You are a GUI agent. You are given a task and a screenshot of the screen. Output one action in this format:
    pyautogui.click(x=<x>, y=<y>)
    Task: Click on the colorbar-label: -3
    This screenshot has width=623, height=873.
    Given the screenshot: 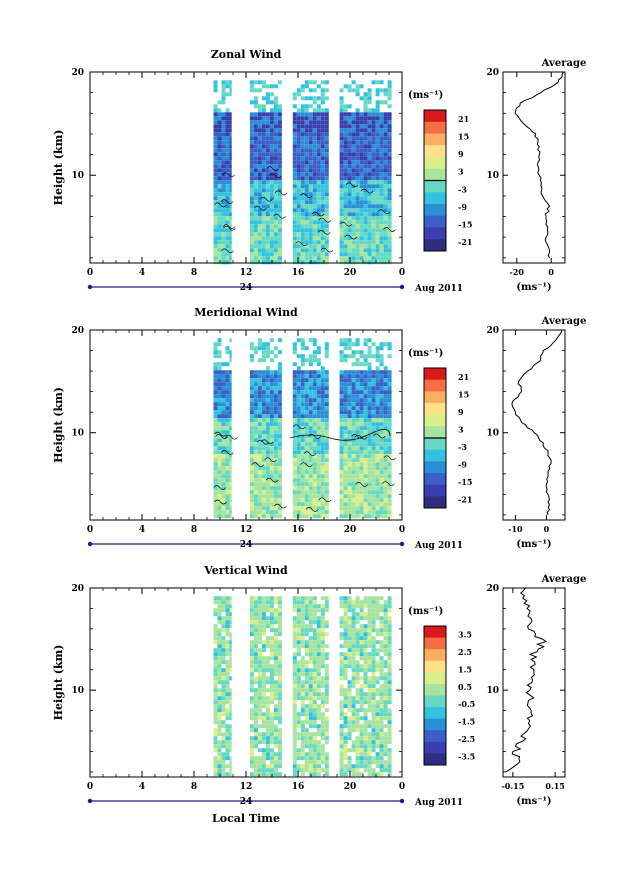 What is the action you would take?
    pyautogui.click(x=462, y=189)
    